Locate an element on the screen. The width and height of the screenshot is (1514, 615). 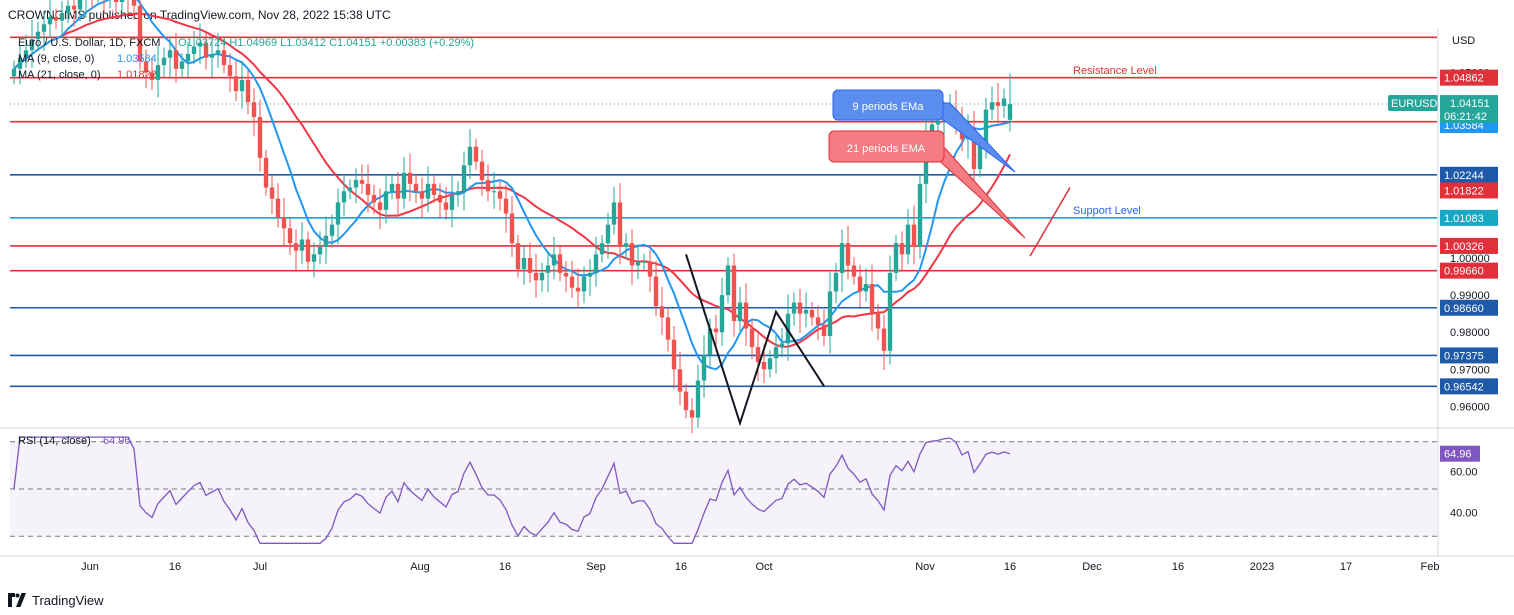
level-price-label: 1.04862 is located at coordinates (1464, 79).